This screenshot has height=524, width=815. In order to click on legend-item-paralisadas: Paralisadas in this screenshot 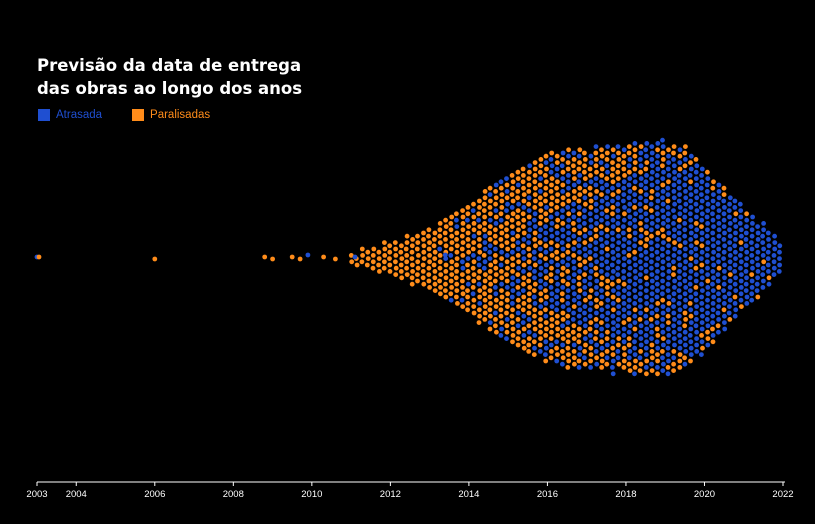, I will do `click(171, 115)`.